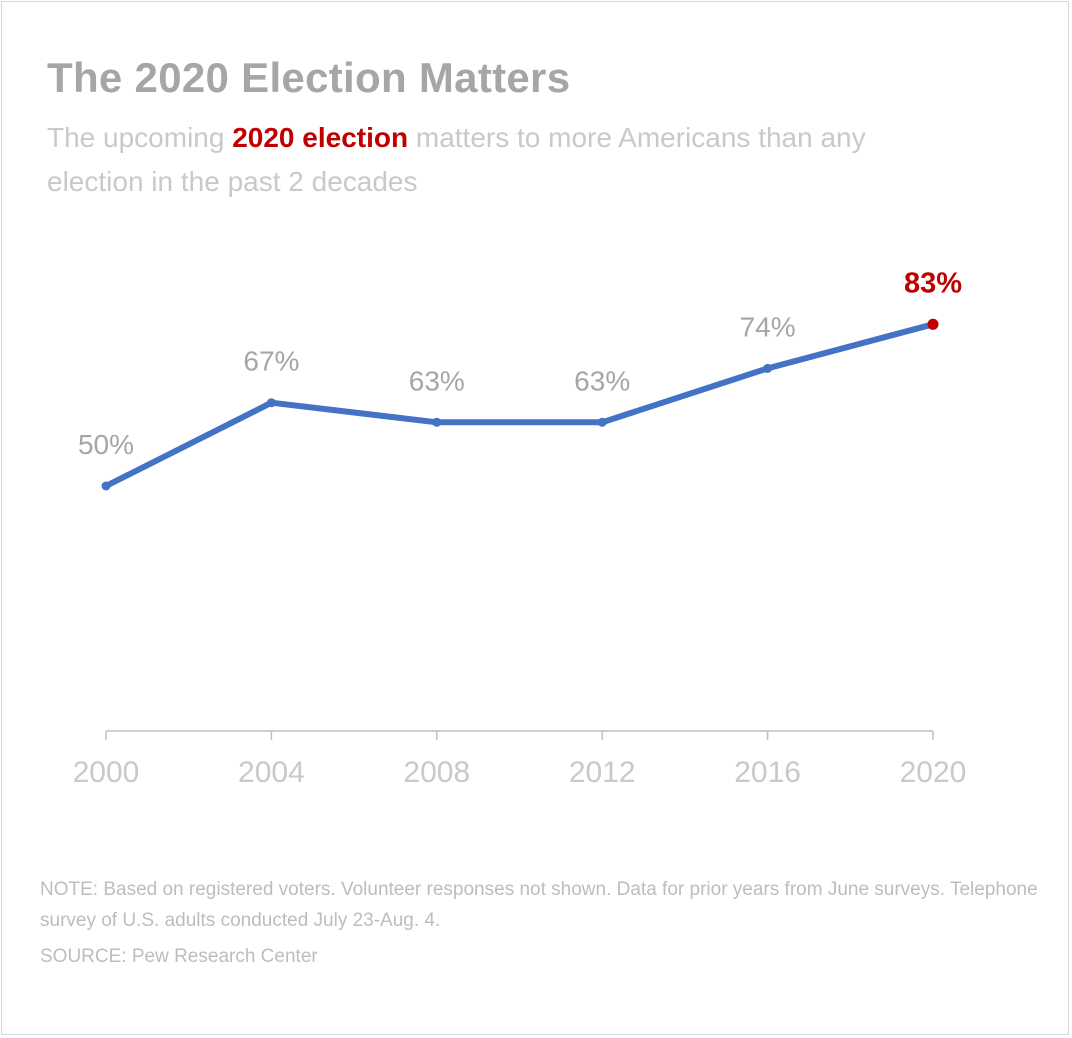 The width and height of the screenshot is (1072, 1038). What do you see at coordinates (519, 405) in the screenshot?
I see `series-line` at bounding box center [519, 405].